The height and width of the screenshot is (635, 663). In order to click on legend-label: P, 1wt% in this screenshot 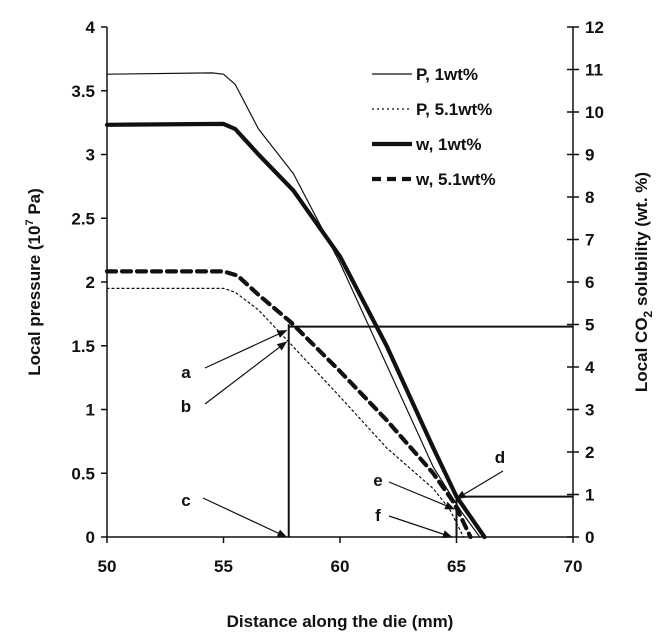, I will do `click(447, 74)`.